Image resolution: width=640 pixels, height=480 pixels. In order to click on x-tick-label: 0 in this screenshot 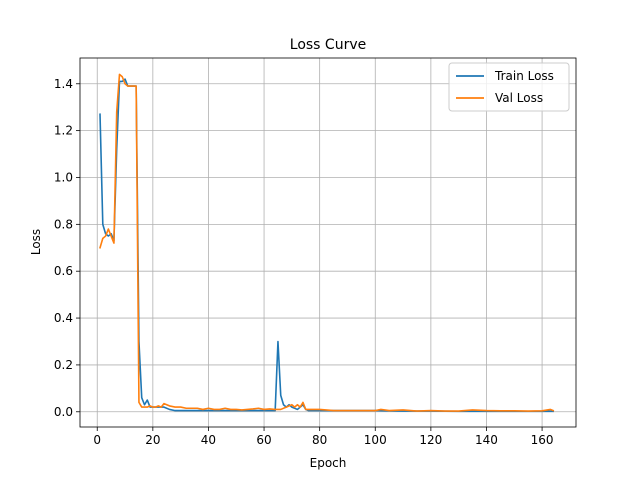, I will do `click(97, 440)`.